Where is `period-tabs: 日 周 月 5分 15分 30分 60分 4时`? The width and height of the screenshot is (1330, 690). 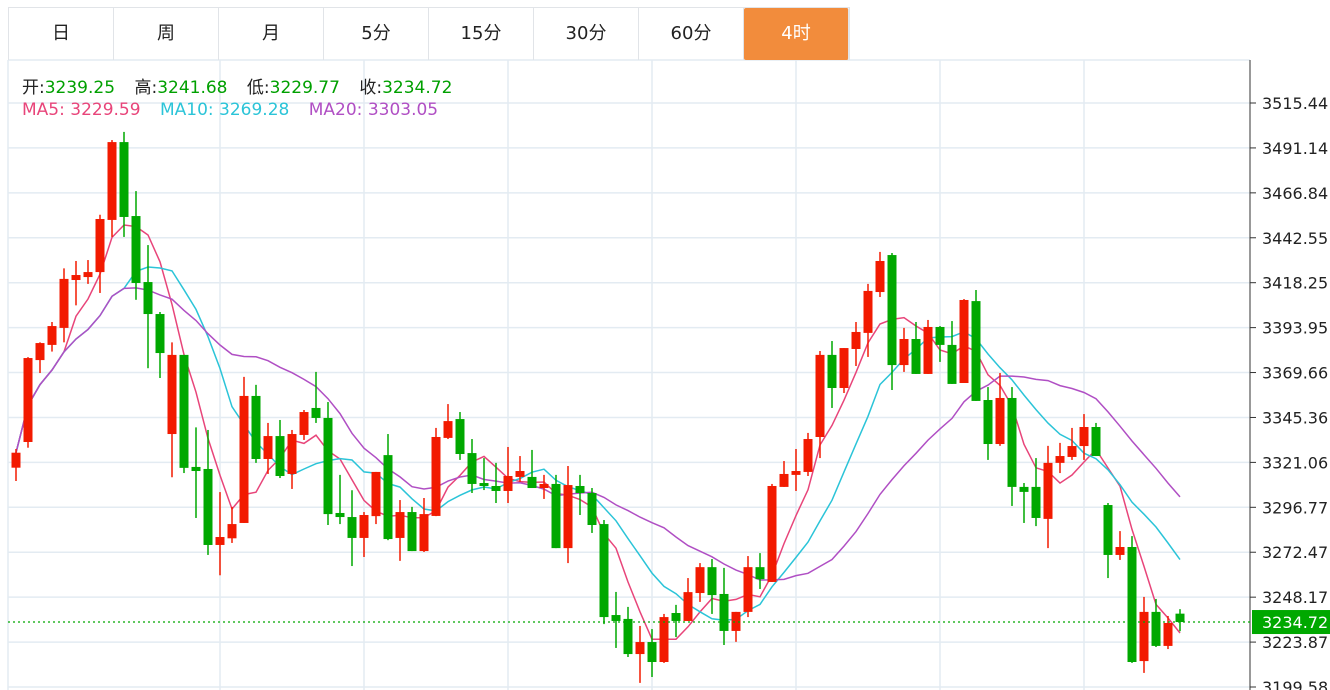 period-tabs: 日 周 月 5分 15分 30分 60分 4时 is located at coordinates (429, 33).